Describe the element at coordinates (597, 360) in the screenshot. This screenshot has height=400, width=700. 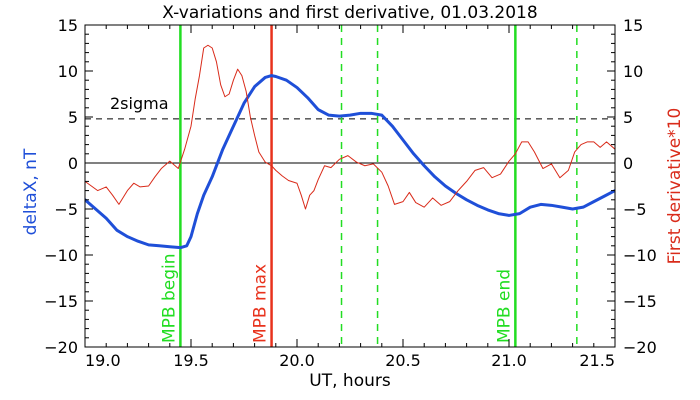
I see `x-tick-label: 21.5` at that location.